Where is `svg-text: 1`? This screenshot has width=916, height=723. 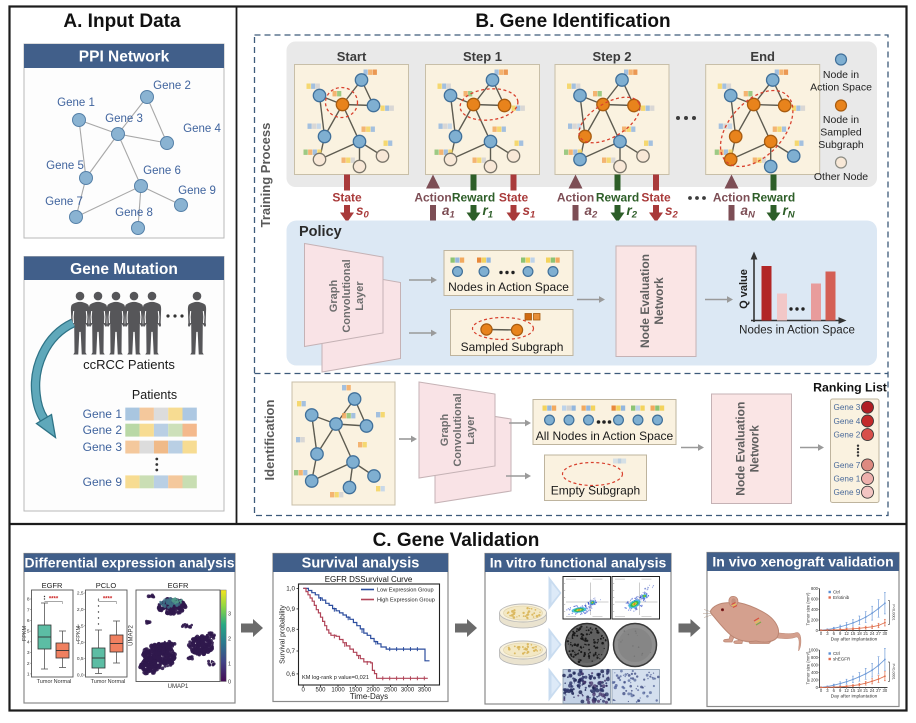 svg-text: 1 is located at coordinates (229, 664).